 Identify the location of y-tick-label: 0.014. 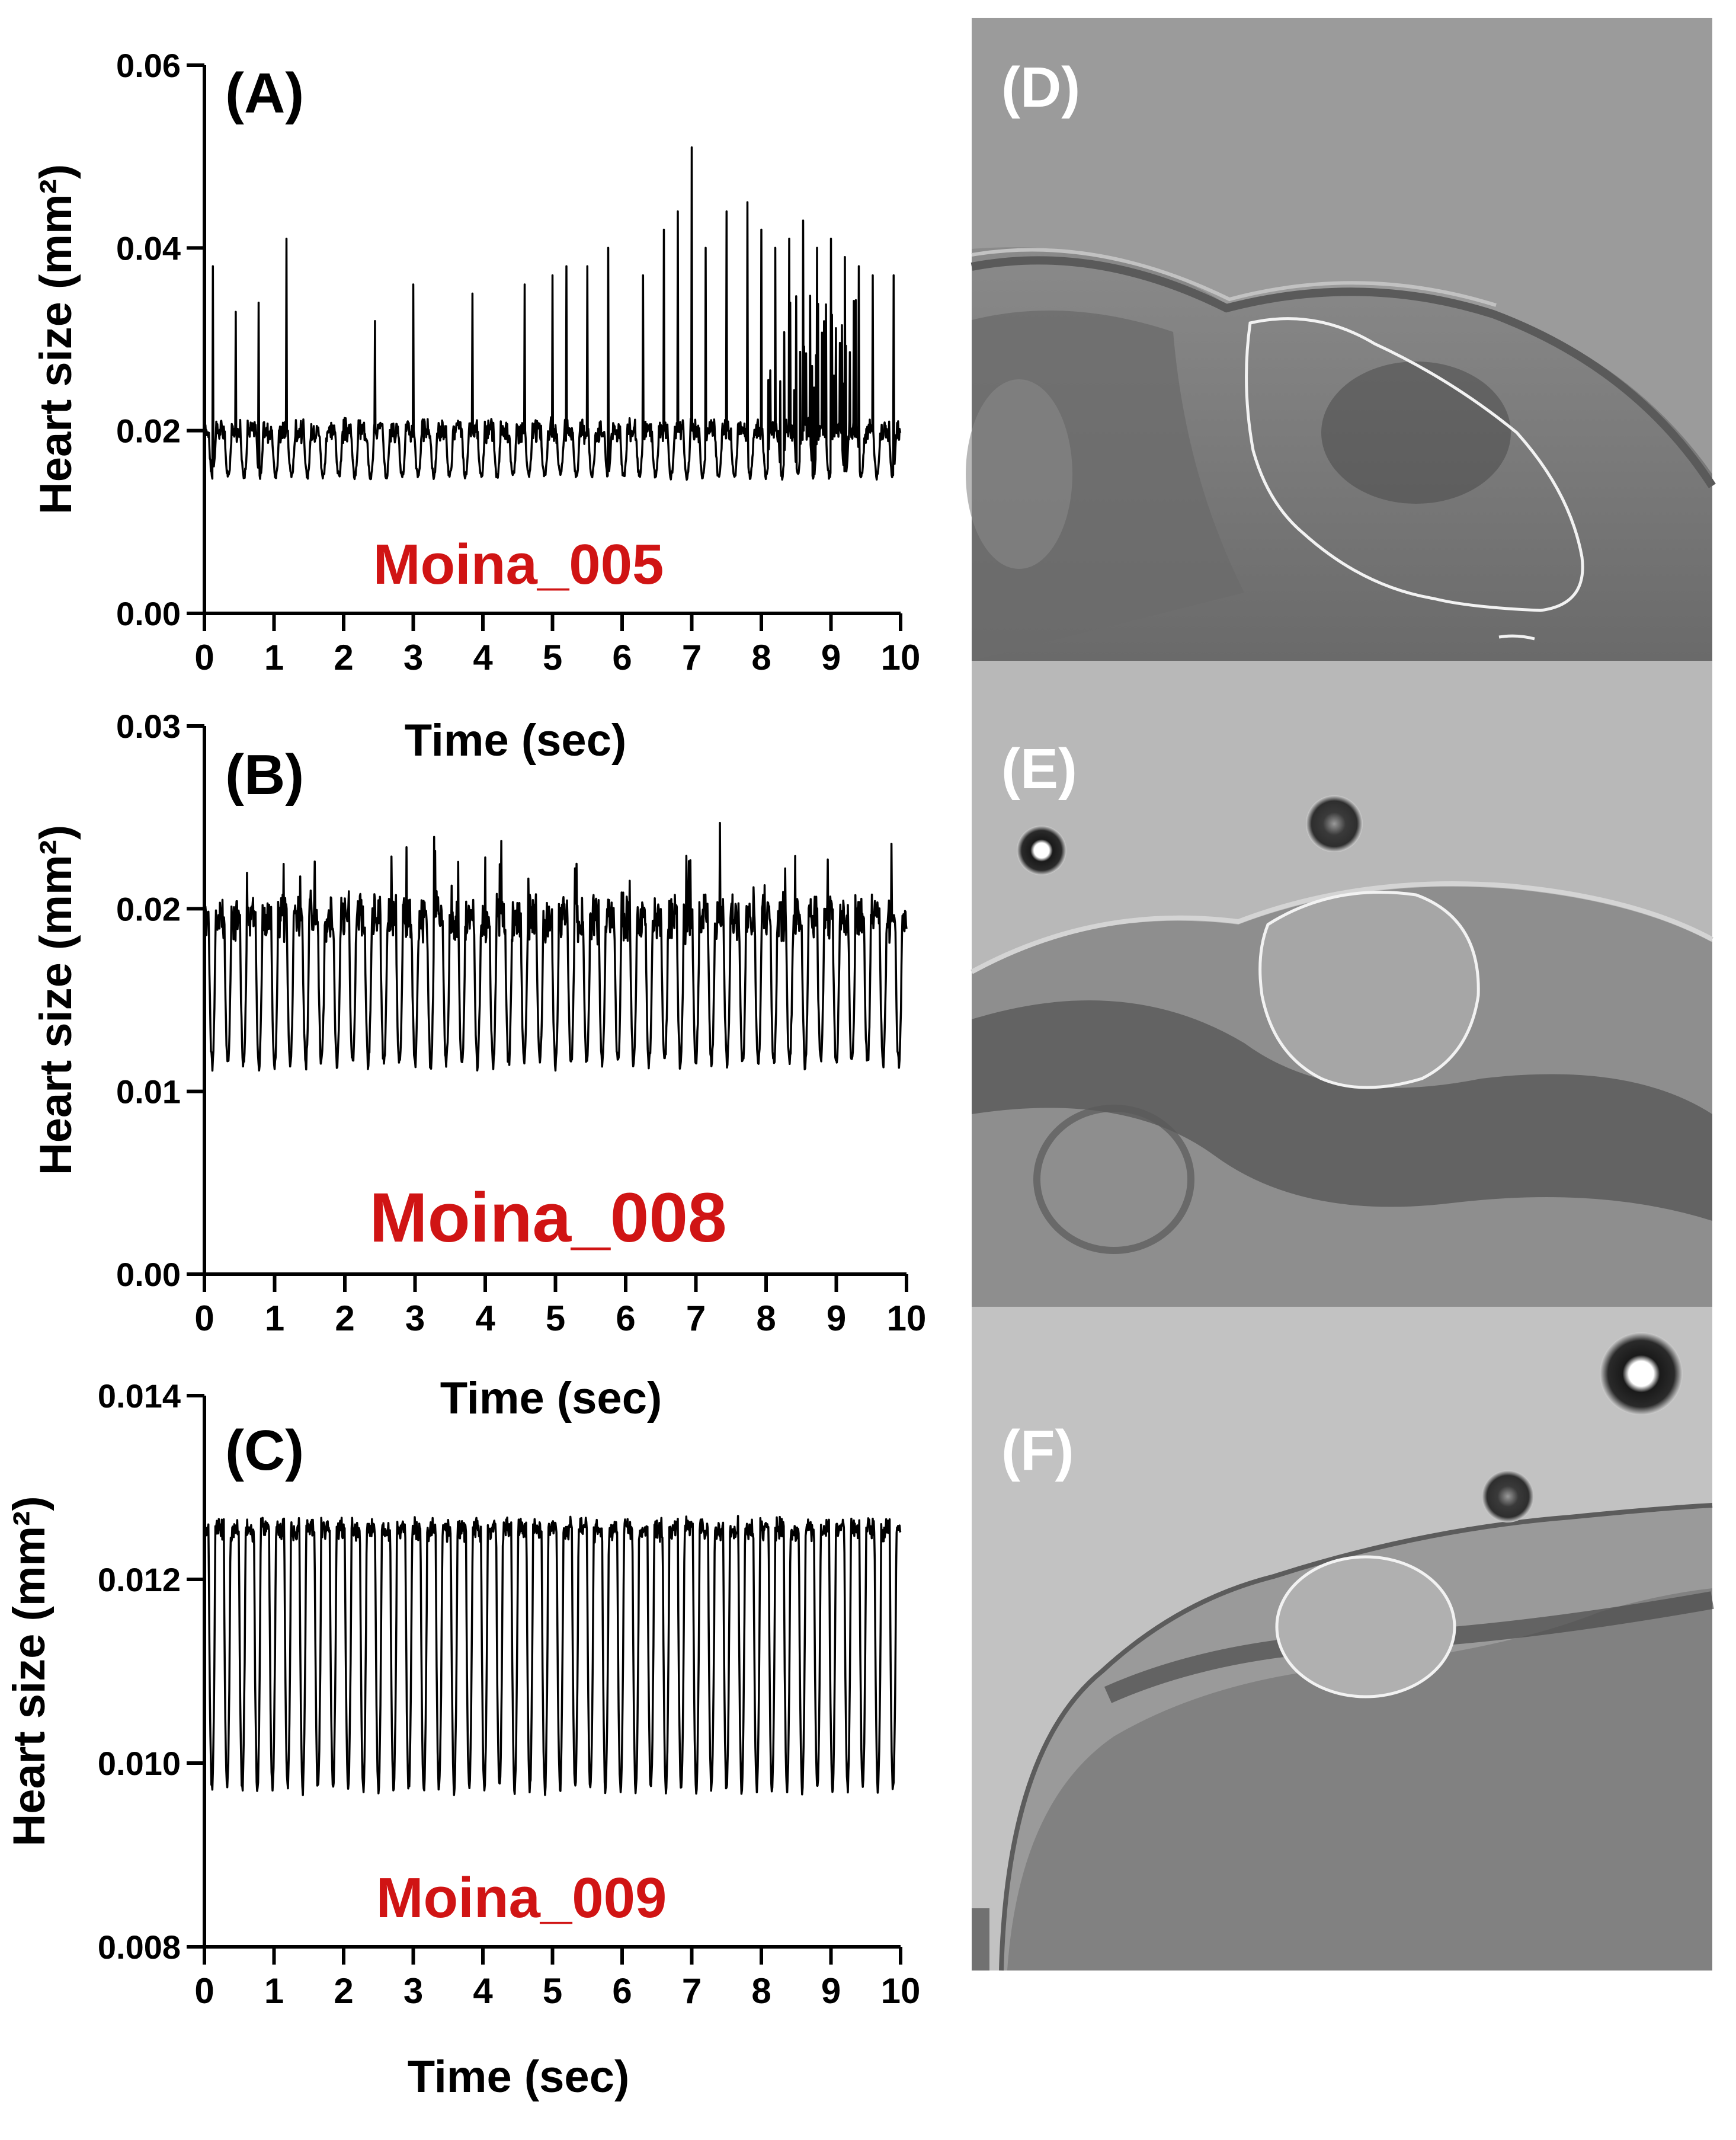
(139, 1396).